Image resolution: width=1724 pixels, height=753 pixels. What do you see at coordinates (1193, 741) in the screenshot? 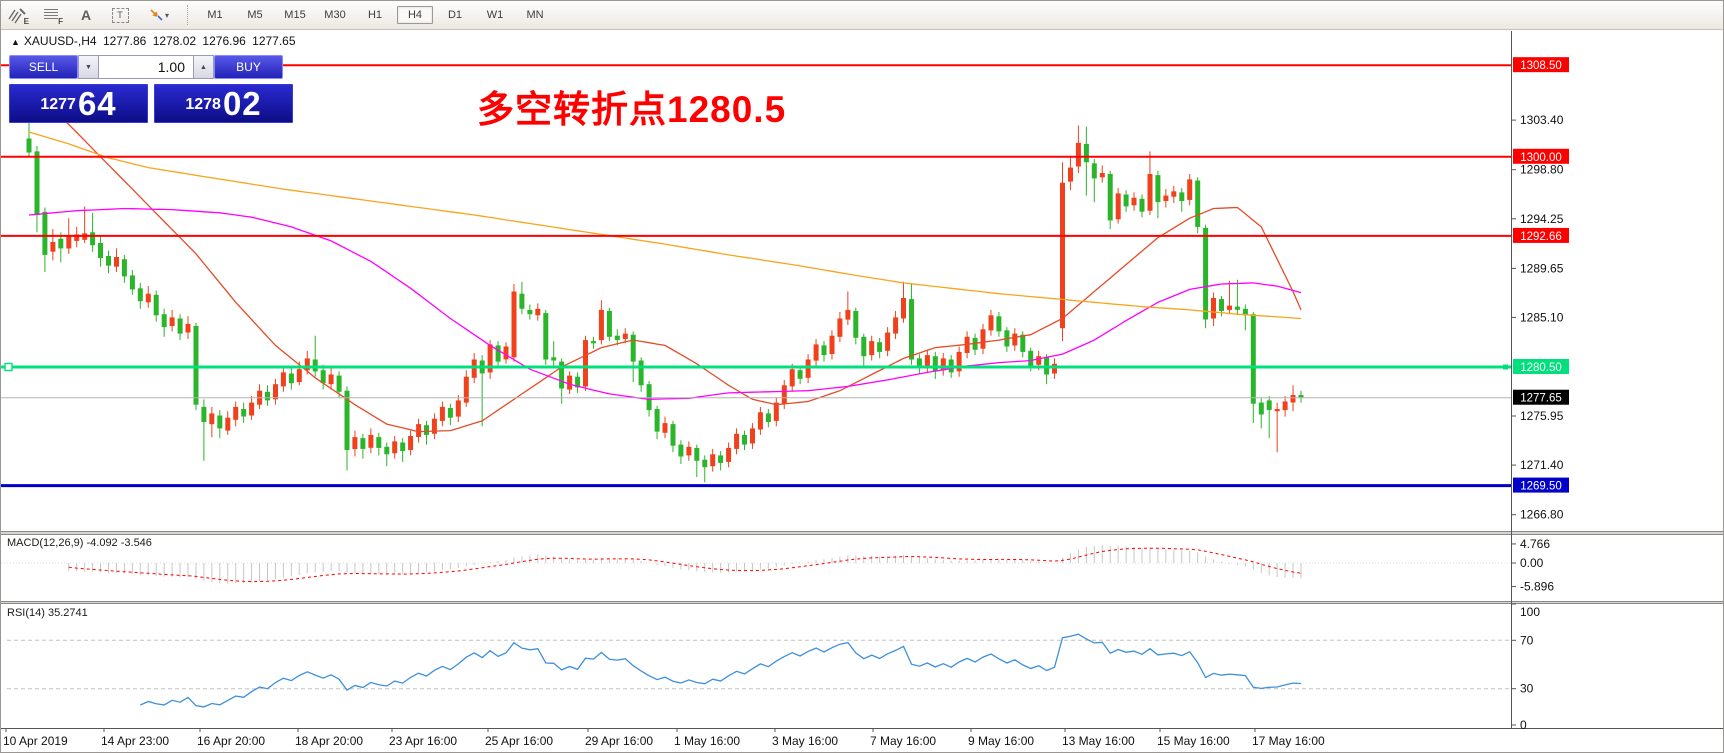
I see `svg-text: 15 May 16:00` at bounding box center [1193, 741].